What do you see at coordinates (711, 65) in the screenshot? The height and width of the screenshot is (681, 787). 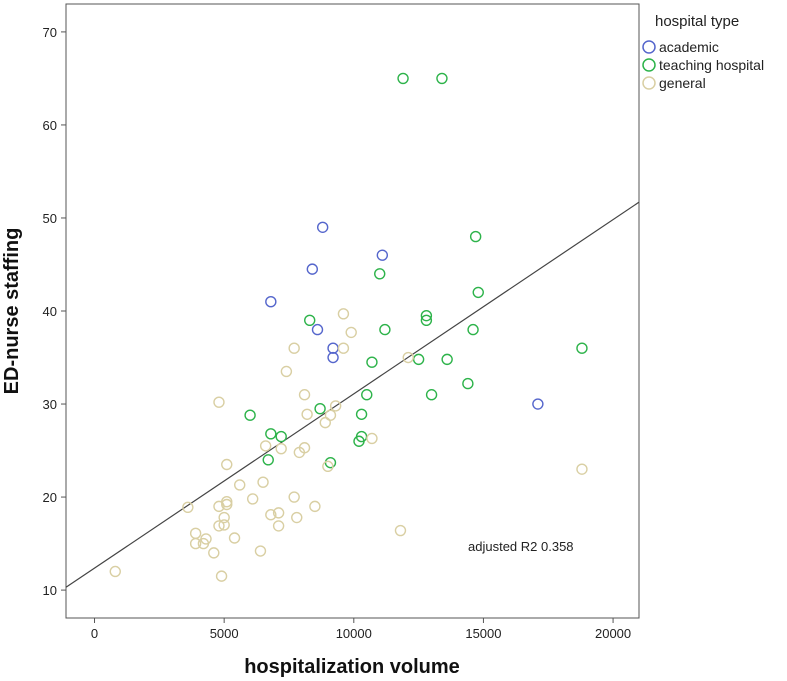 I see `legend-label-teaching-hospital: teaching hospital` at bounding box center [711, 65].